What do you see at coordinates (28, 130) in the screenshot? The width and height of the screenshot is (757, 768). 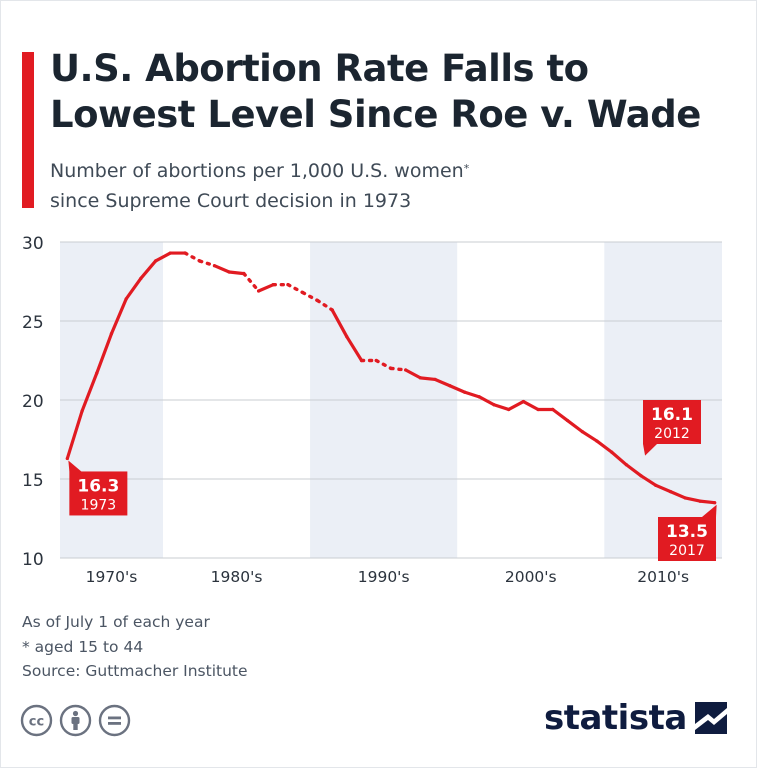 I see `title-accent-bar` at bounding box center [28, 130].